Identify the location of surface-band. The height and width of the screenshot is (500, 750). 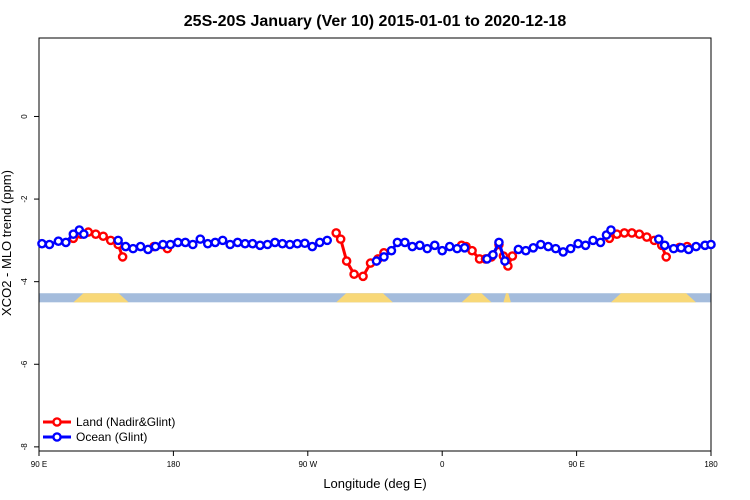
(375, 298).